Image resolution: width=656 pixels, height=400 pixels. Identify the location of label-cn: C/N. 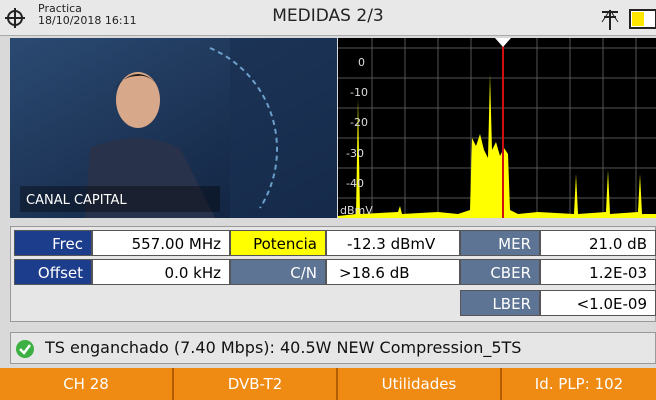
(278, 272).